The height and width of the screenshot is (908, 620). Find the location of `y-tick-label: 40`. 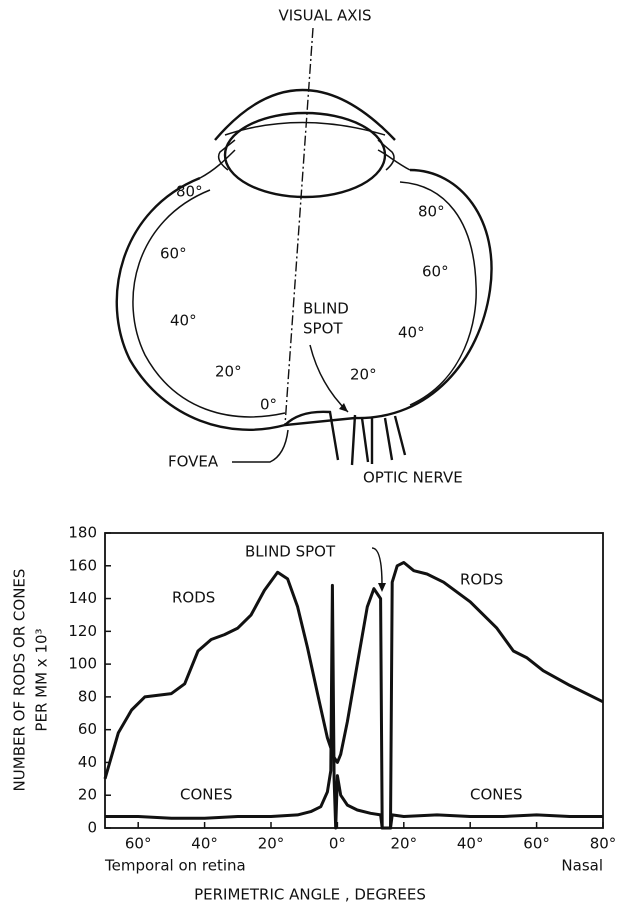

y-tick-label: 40 is located at coordinates (87, 762).